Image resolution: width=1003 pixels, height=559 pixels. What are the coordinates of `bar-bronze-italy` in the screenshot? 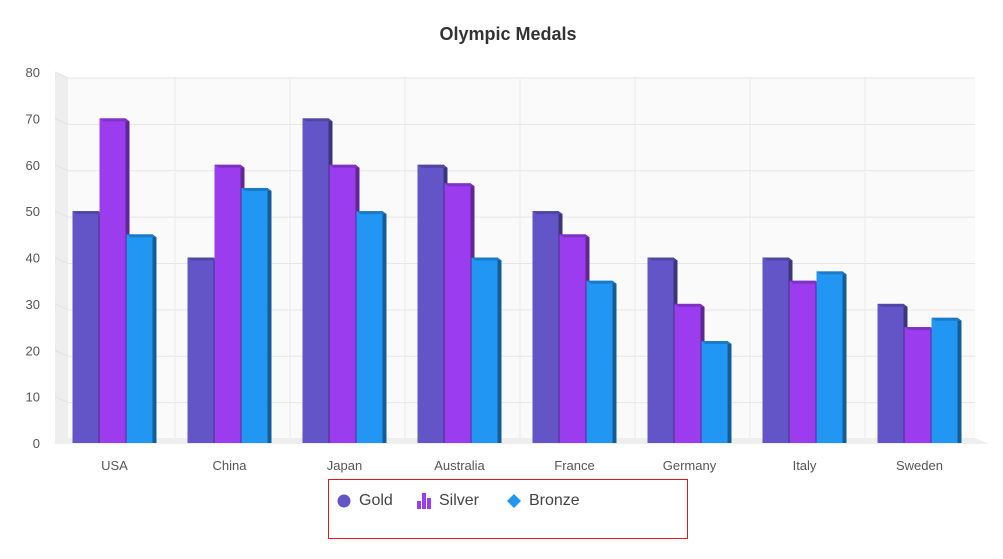 It's located at (831, 357).